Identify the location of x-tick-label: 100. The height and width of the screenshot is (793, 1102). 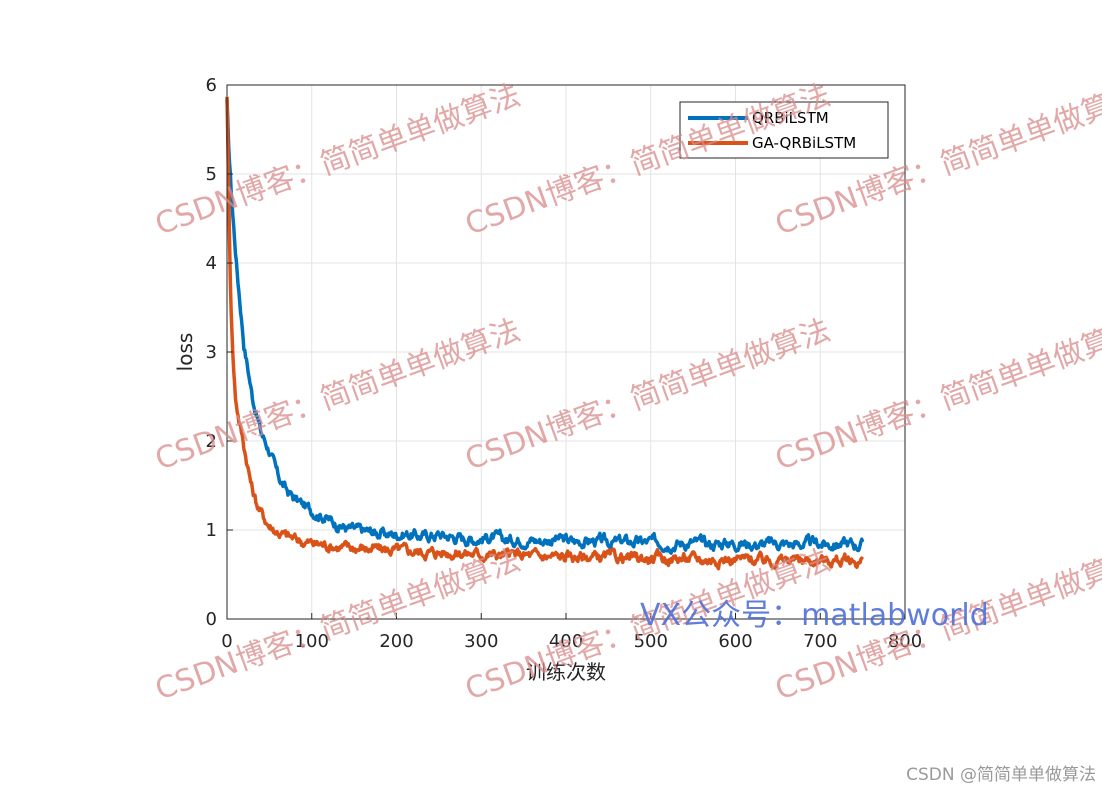
(312, 641).